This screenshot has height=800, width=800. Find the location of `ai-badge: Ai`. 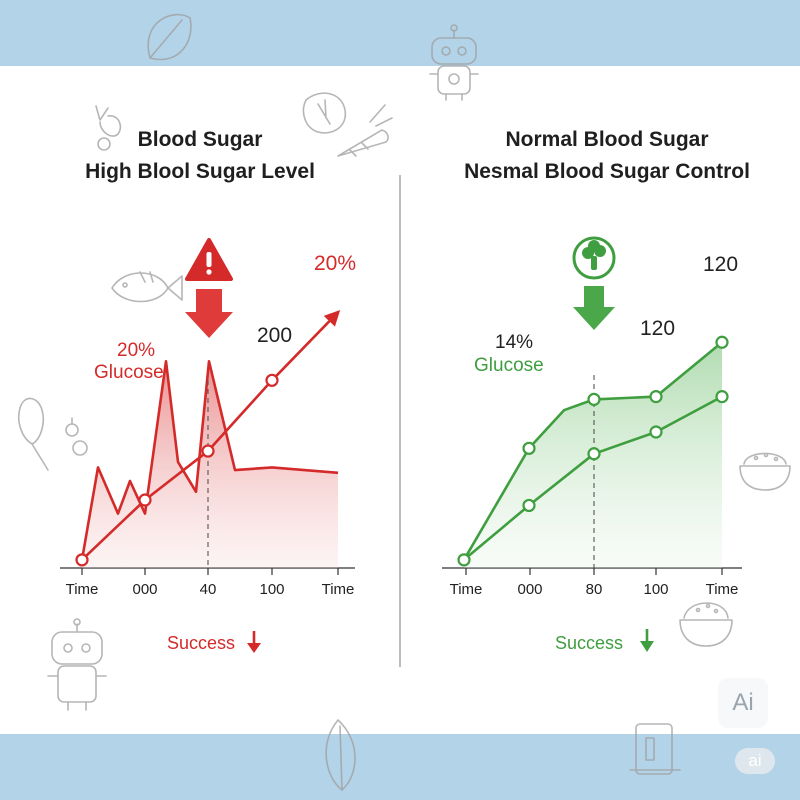

ai-badge: Ai is located at coordinates (743, 703).